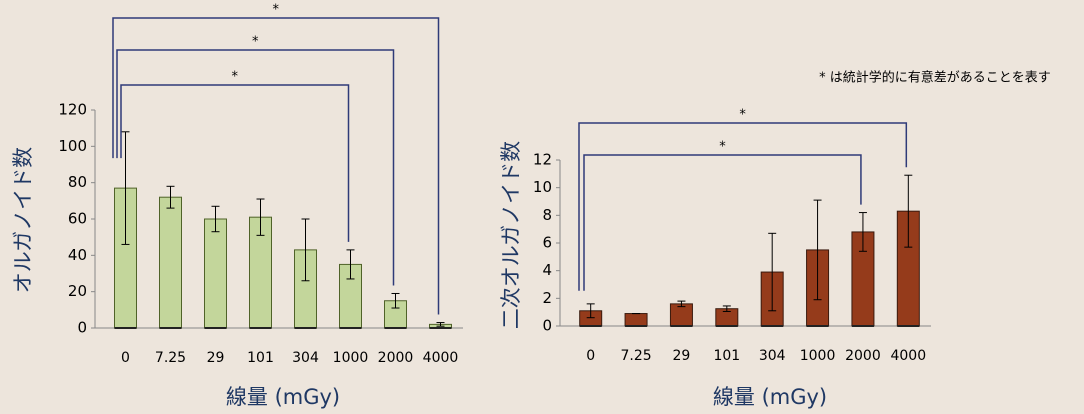  Describe the element at coordinates (547, 298) in the screenshot. I see `y-tick-label: 2` at that location.